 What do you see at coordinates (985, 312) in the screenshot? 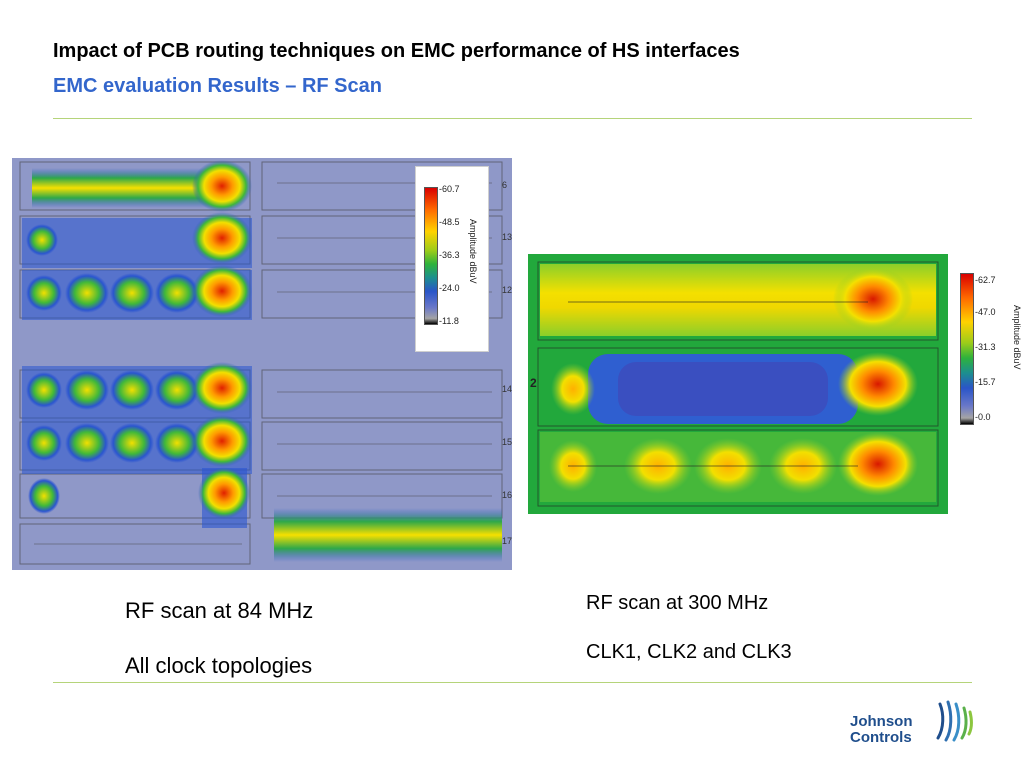
I see `legend-tick: -47.0` at bounding box center [985, 312].